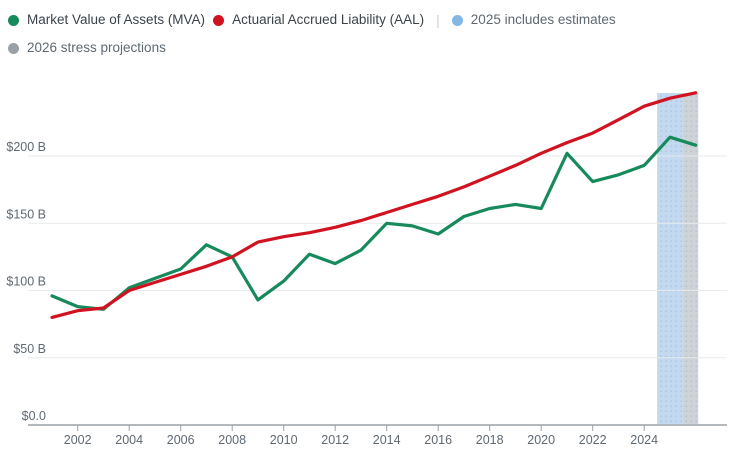 The width and height of the screenshot is (729, 456). I want to click on legend-item-label: 2025 includes estimates, so click(543, 20).